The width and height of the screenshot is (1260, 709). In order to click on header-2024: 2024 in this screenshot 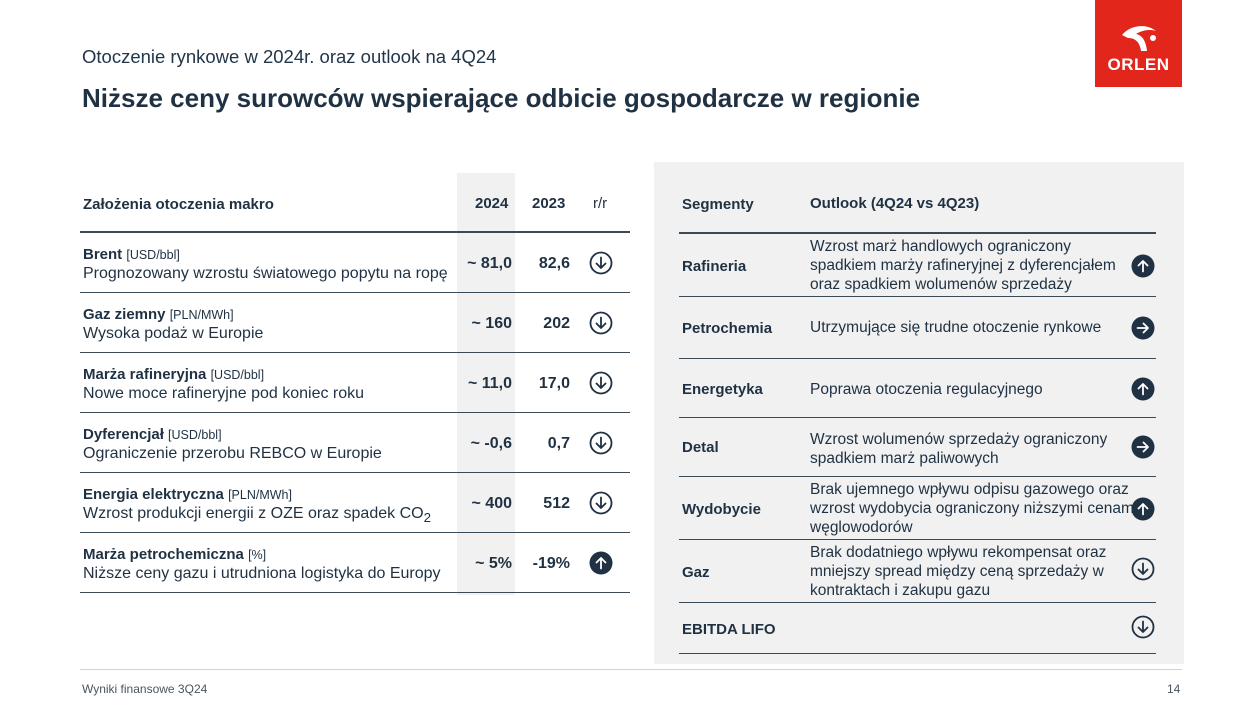, I will do `click(492, 203)`.